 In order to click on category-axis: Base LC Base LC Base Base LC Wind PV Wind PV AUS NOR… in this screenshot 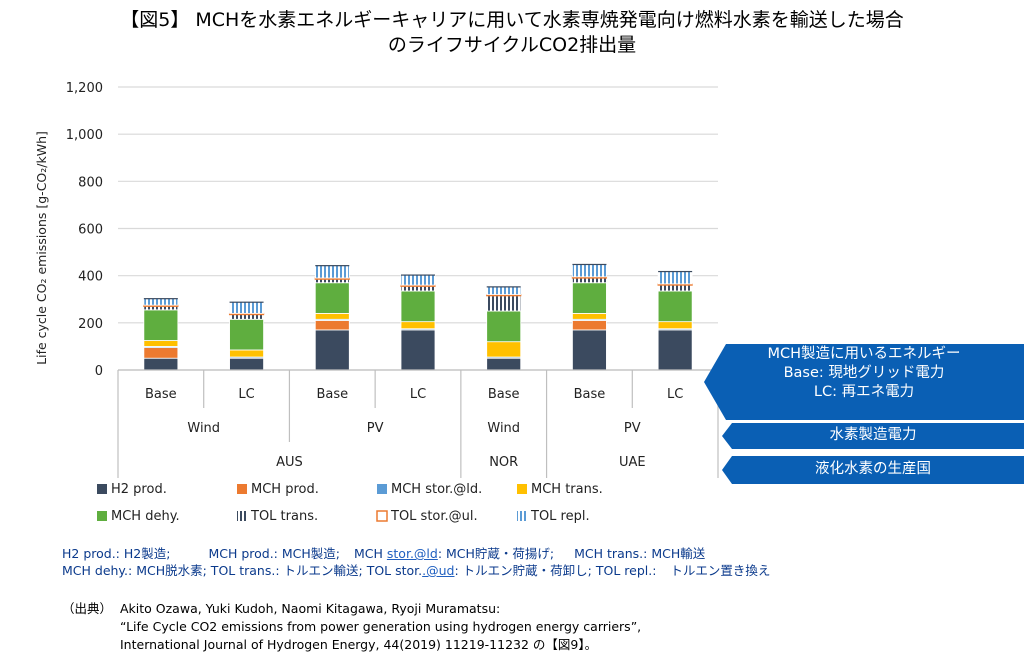, I will do `click(418, 423)`.